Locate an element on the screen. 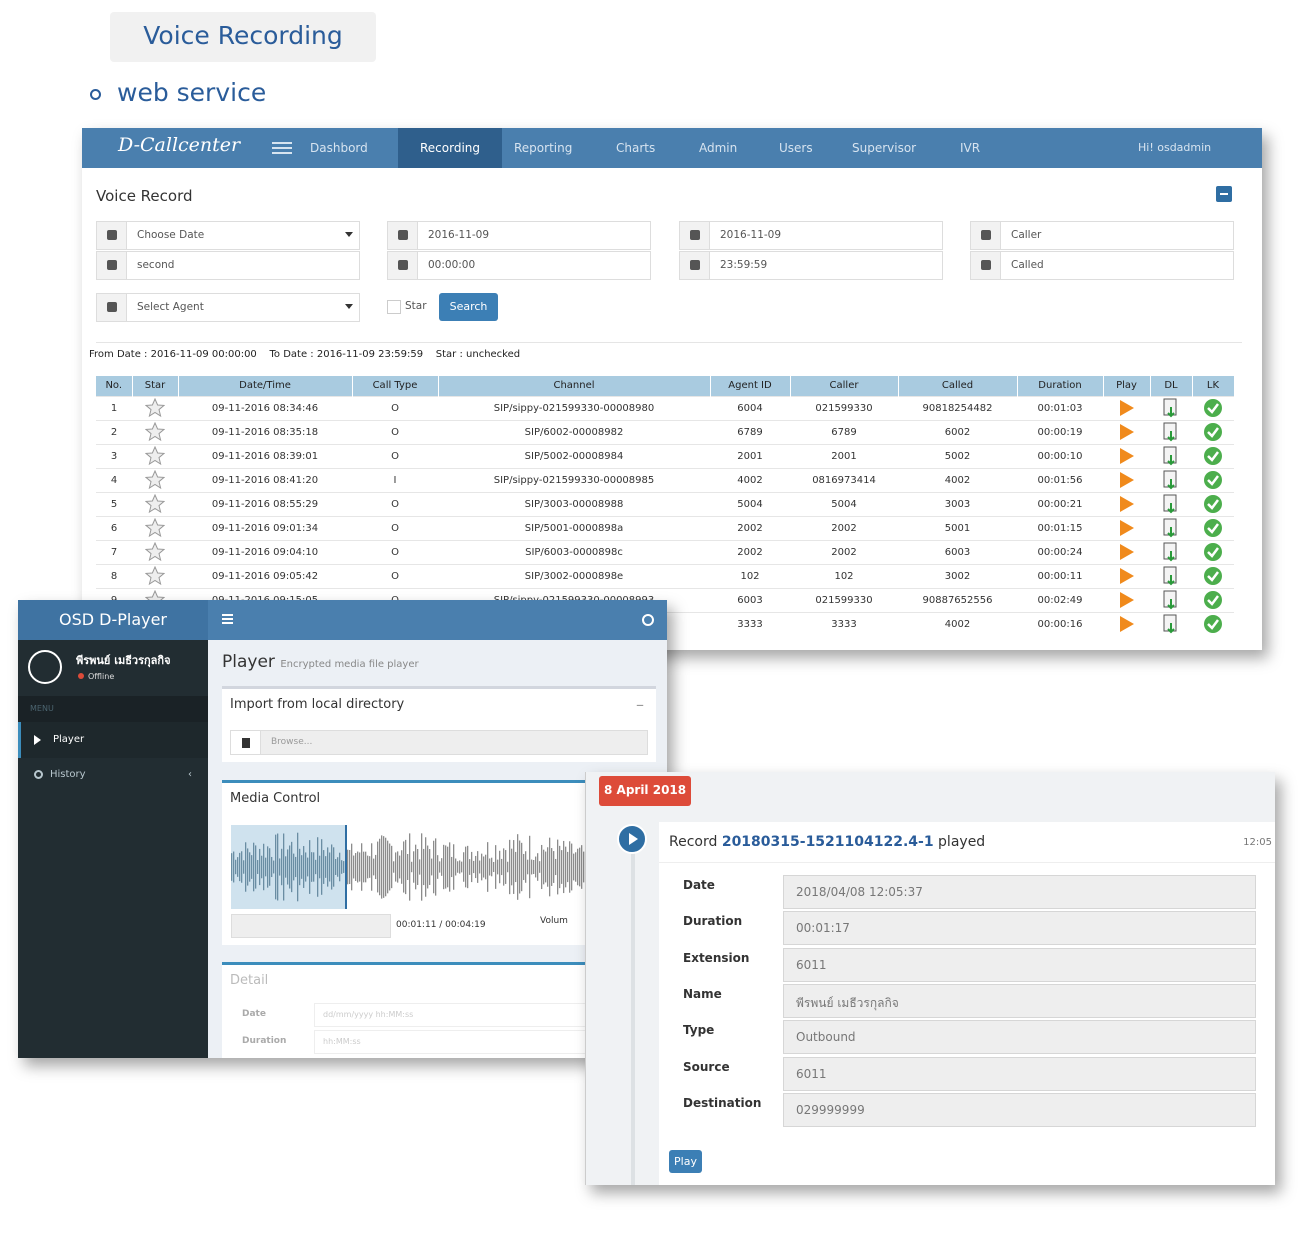 The width and height of the screenshot is (1316, 1236). settings-icon is located at coordinates (648, 620).